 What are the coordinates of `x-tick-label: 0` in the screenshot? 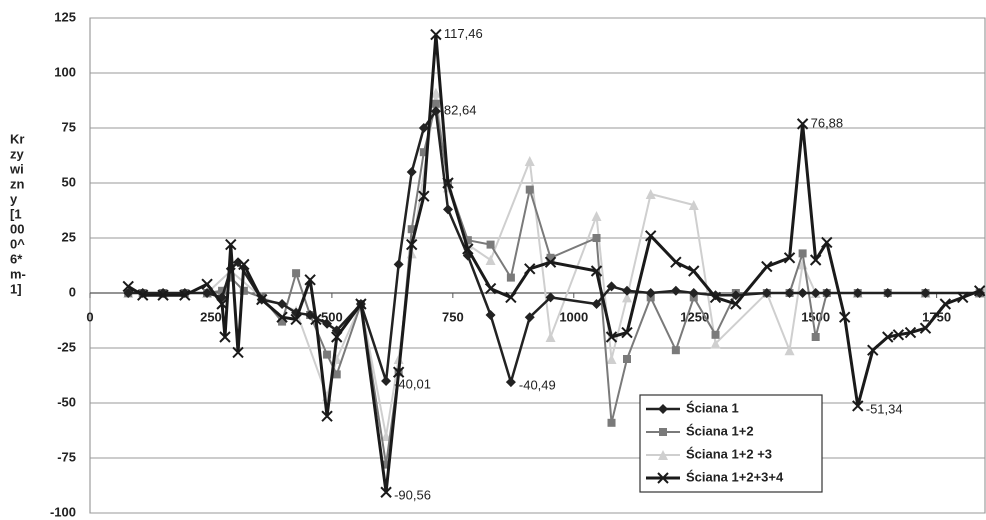 It's located at (89, 316).